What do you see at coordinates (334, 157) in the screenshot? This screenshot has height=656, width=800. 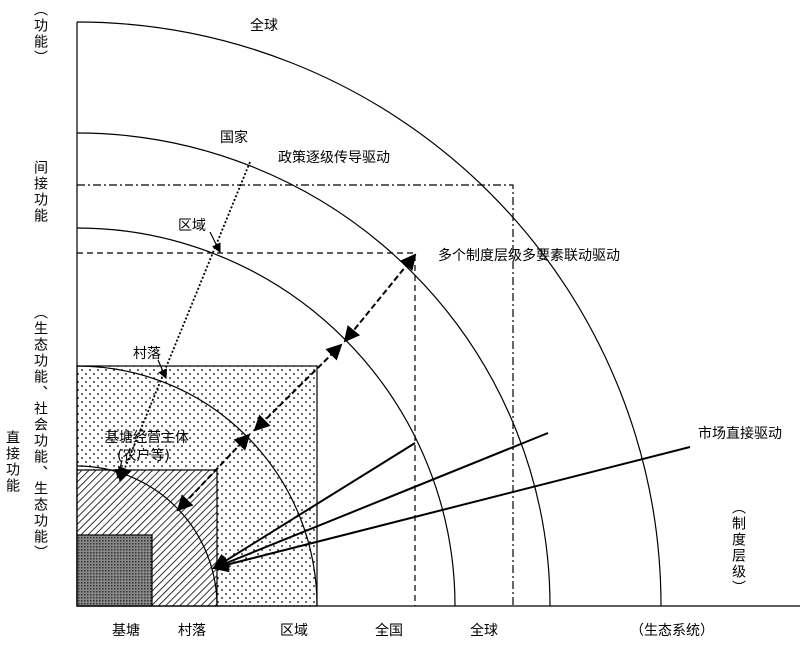 I see `label: 政策逐级传导驱动` at bounding box center [334, 157].